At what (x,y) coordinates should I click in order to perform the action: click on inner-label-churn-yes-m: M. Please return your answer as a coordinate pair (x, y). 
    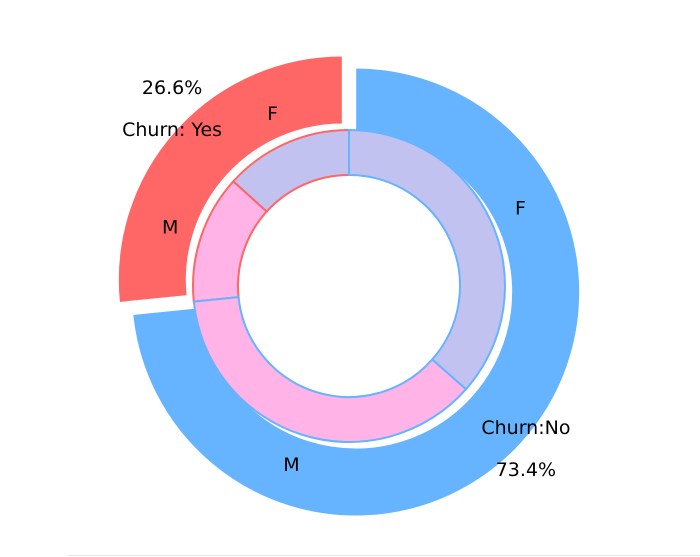
    Looking at the image, I should click on (170, 227).